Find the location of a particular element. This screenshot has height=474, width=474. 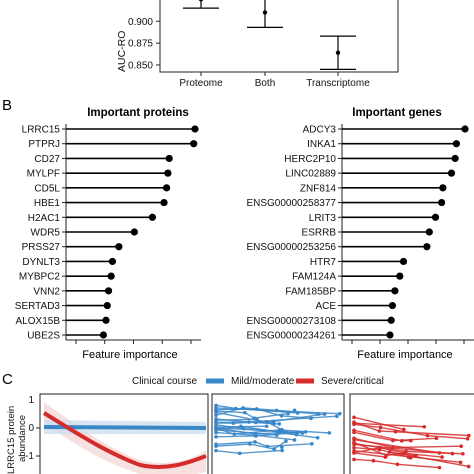

genes-label-fam124a: FAM124A is located at coordinates (314, 277).